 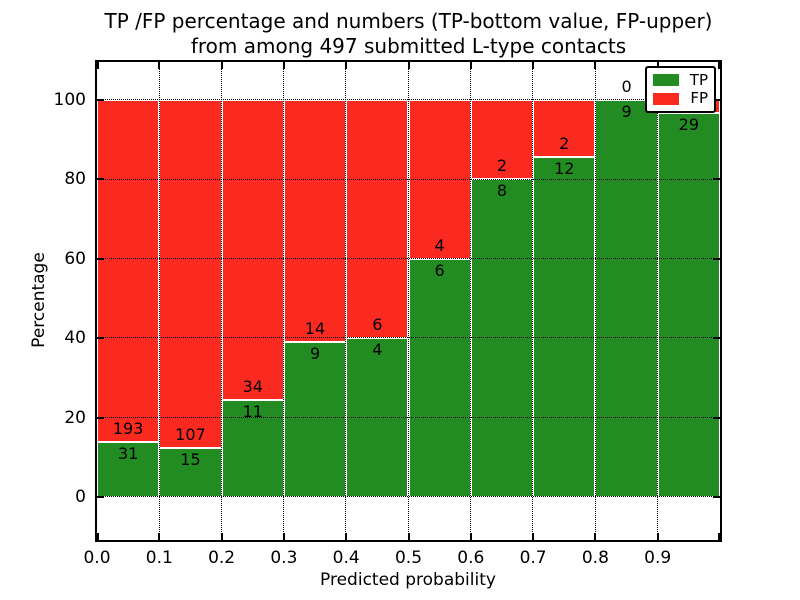 I want to click on x-tick-label: 0.7, so click(x=533, y=558).